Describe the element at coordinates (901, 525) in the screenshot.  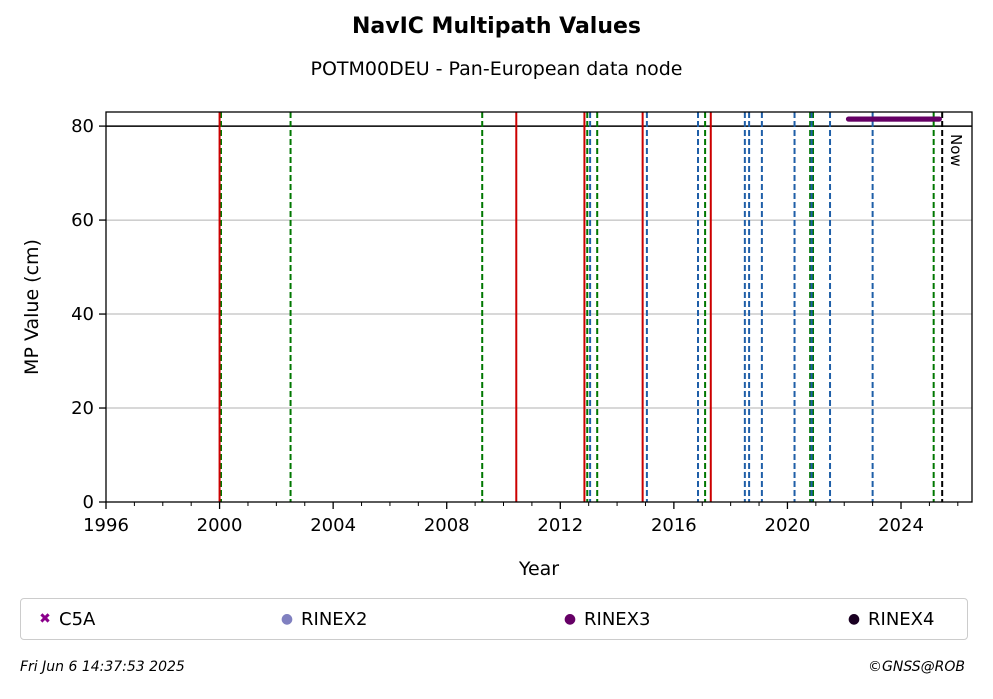
I see `x-tick-label: 2024` at that location.